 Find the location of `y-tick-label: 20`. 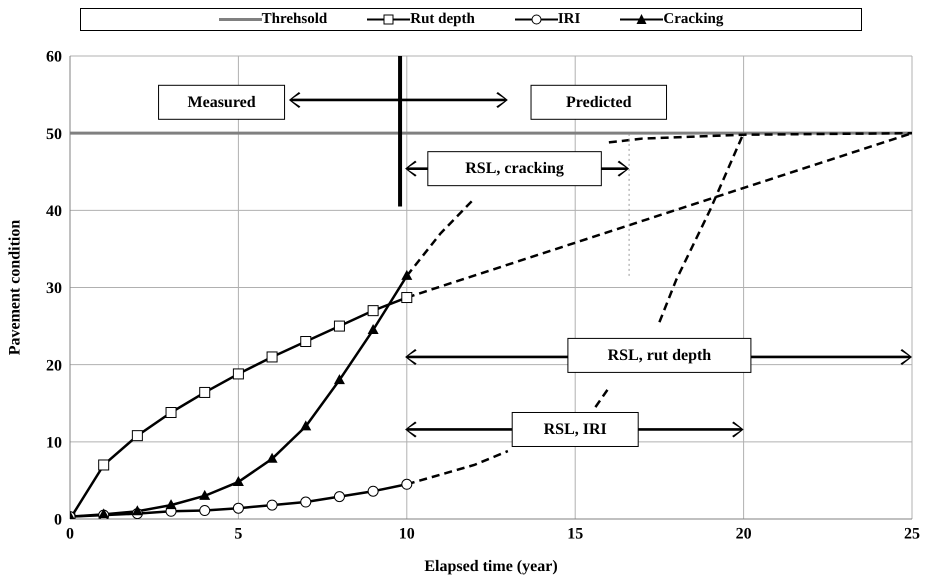

y-tick-label: 20 is located at coordinates (54, 365).